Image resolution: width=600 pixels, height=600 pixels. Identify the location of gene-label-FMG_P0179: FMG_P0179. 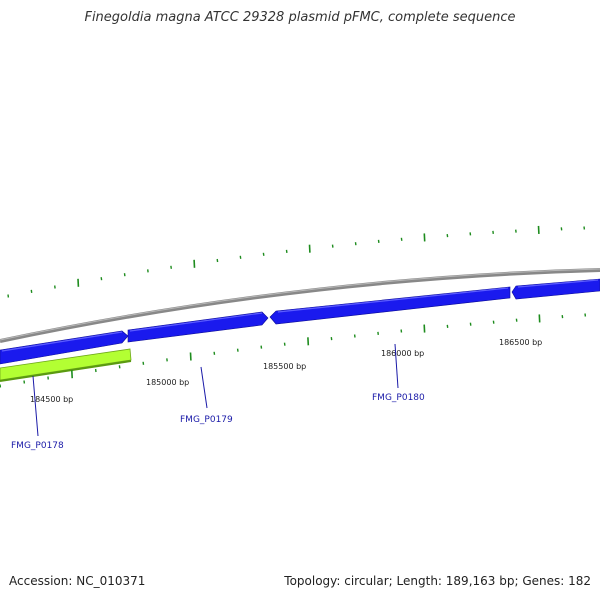
(206, 420).